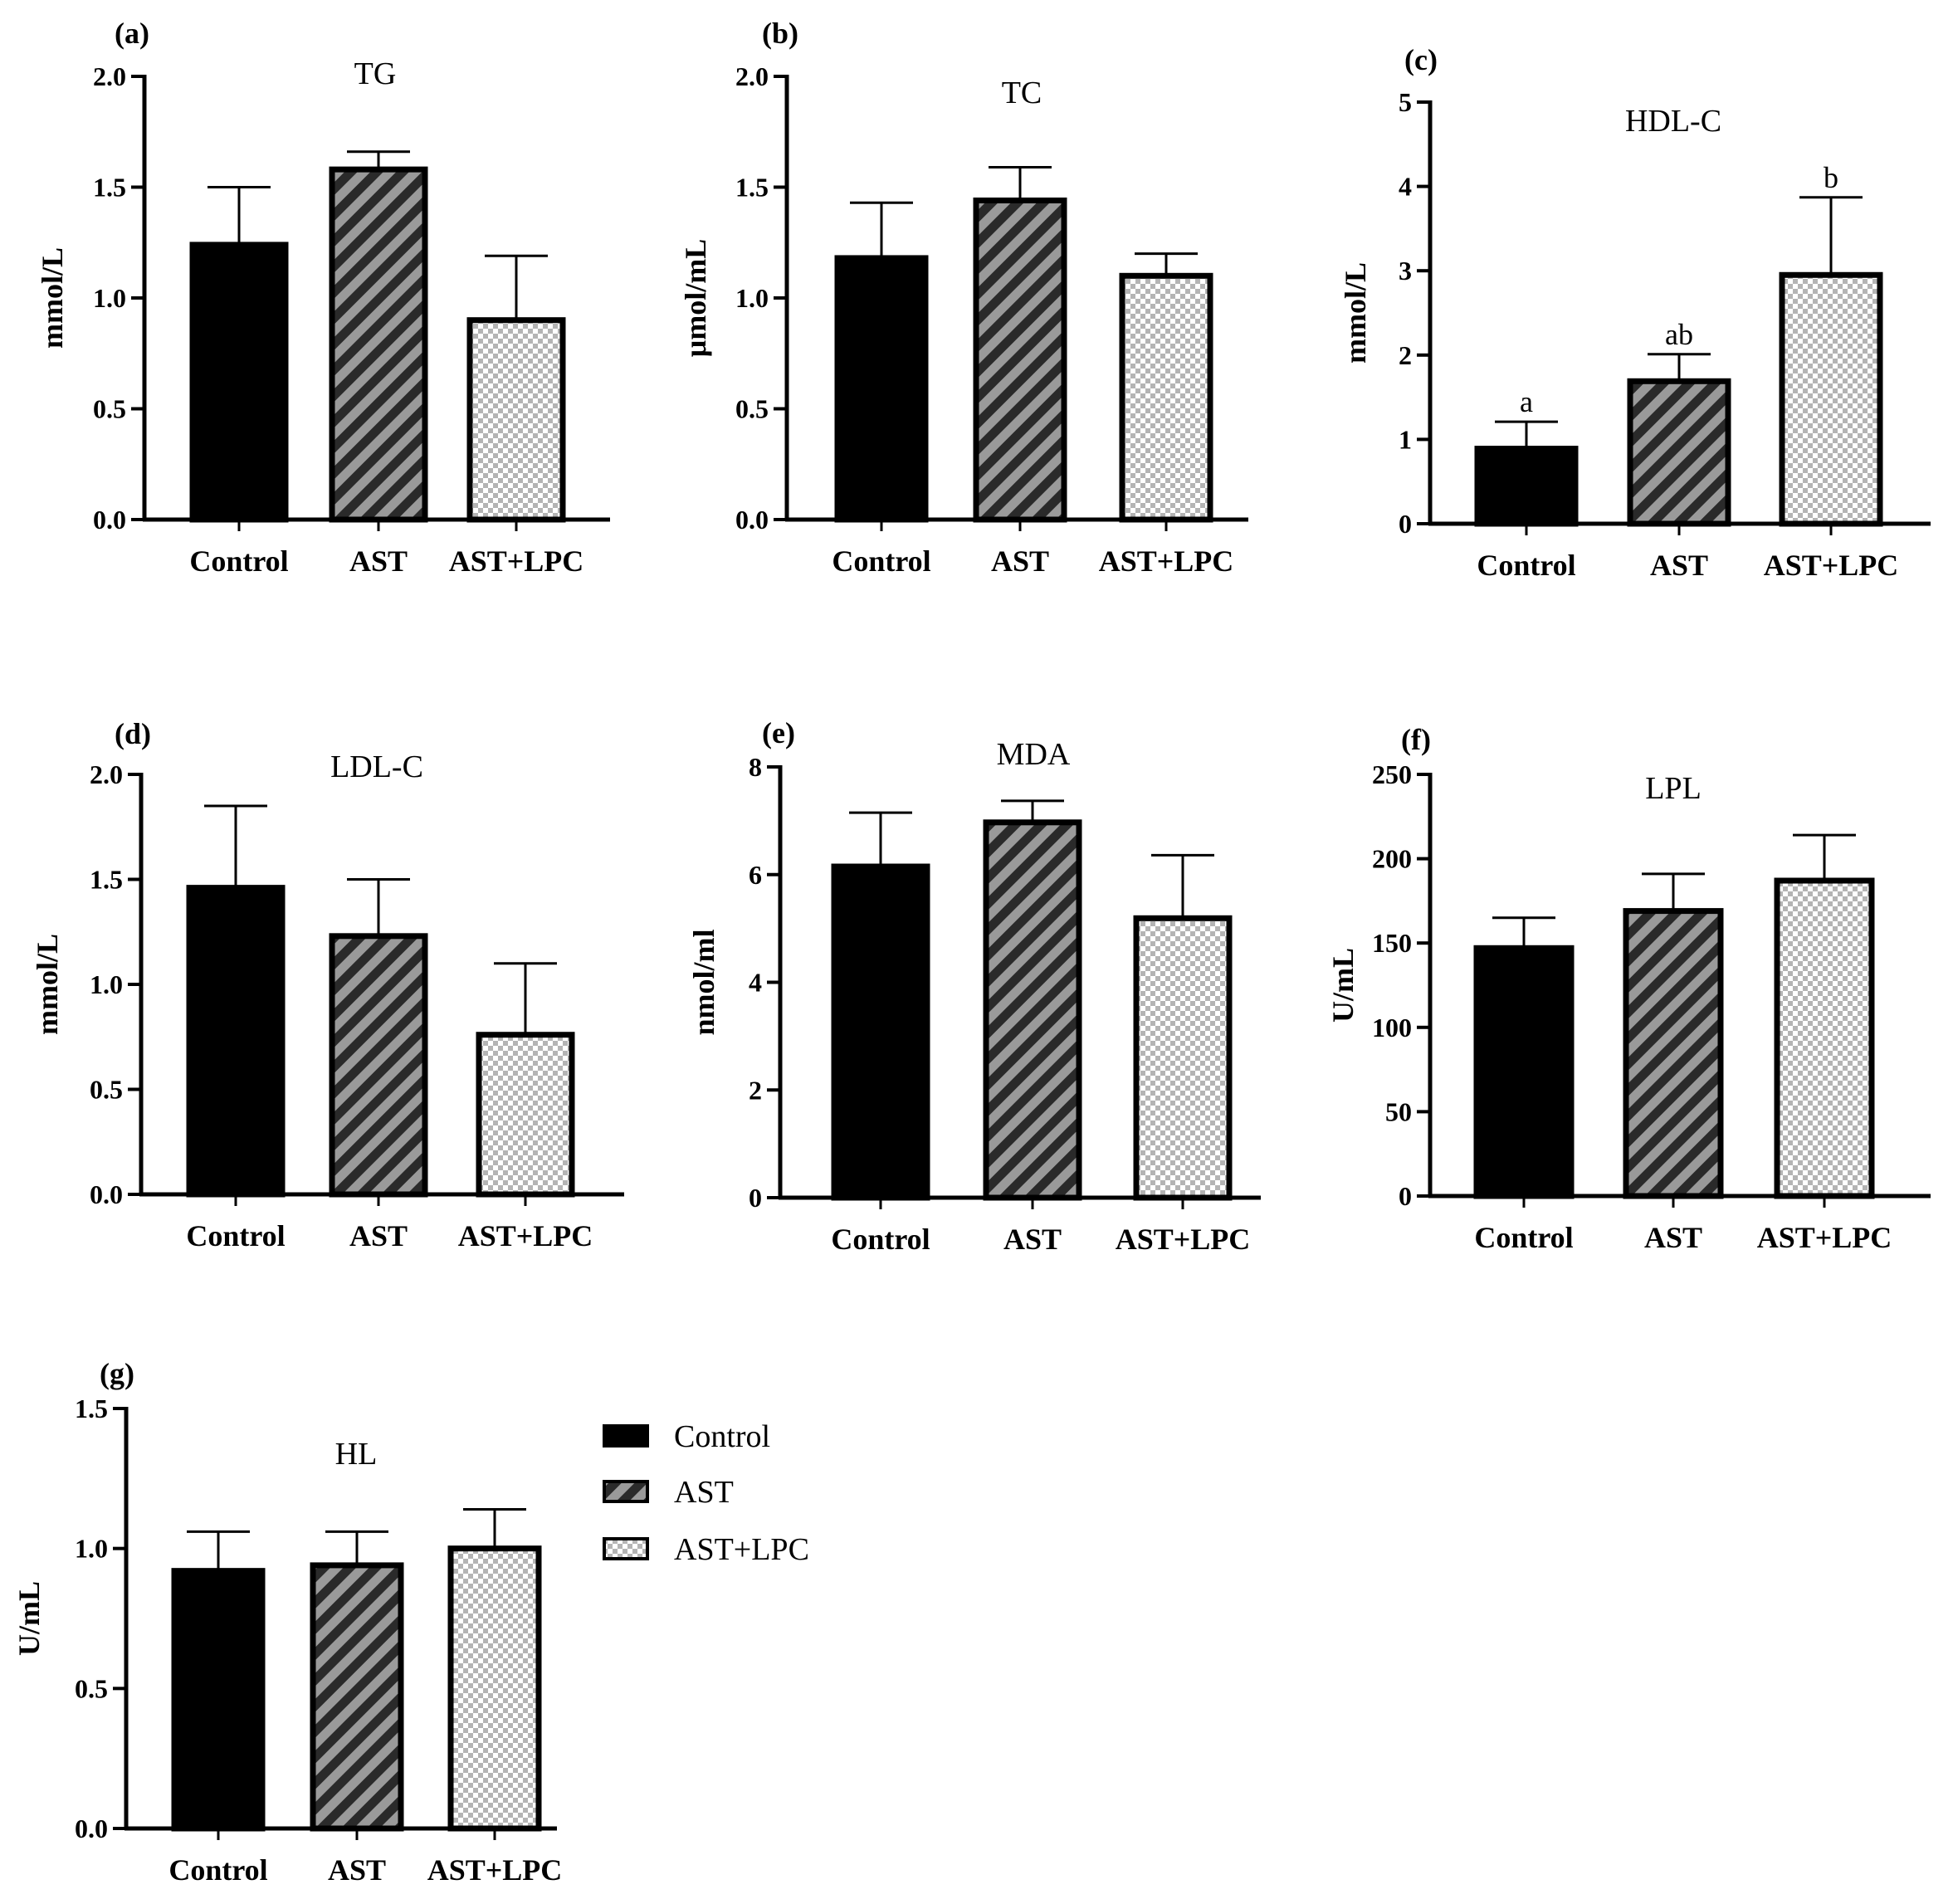 The width and height of the screenshot is (1953, 1904). I want to click on y-axis-label: μmol/mL, so click(695, 298).